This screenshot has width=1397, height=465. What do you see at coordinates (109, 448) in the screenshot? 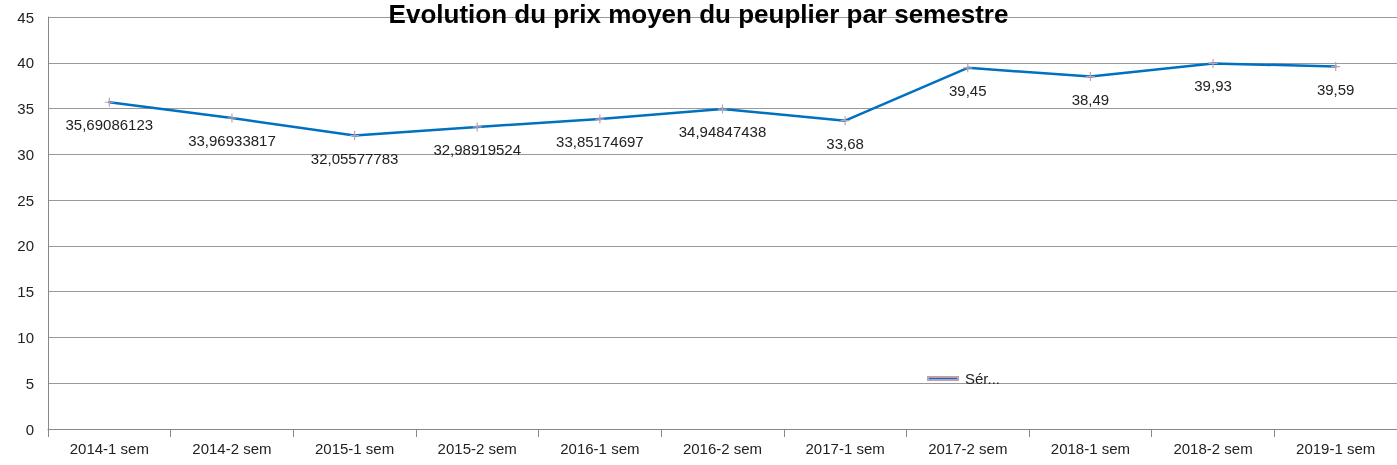
I see `x-tick-label: 2014-1 sem` at bounding box center [109, 448].